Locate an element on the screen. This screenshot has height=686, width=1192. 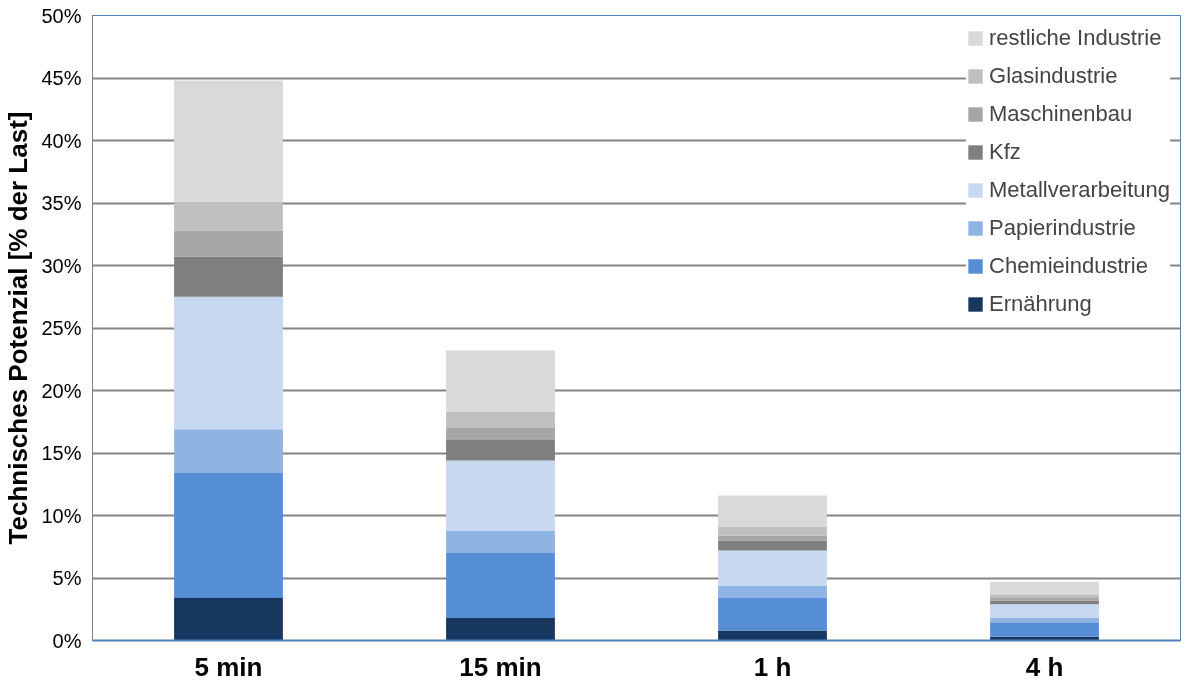
legend-label: Maschinenbau is located at coordinates (1061, 114).